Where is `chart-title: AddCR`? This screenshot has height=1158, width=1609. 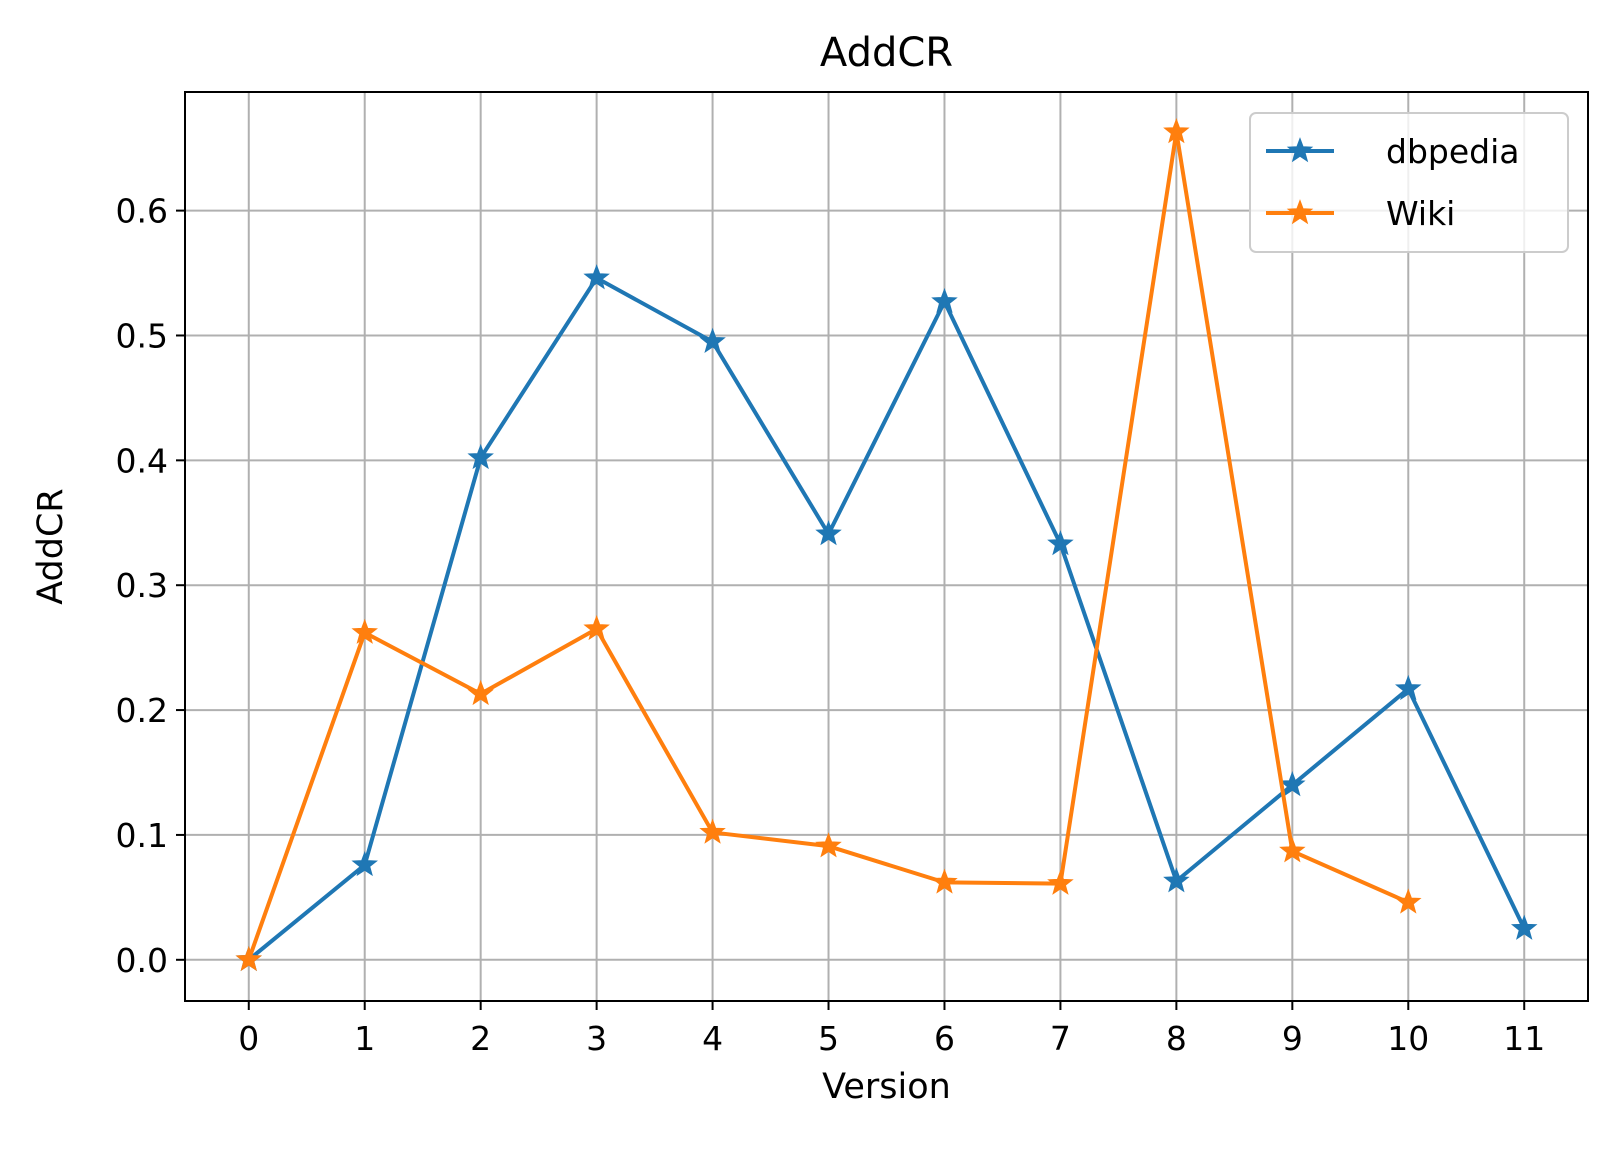 chart-title: AddCR is located at coordinates (886, 53).